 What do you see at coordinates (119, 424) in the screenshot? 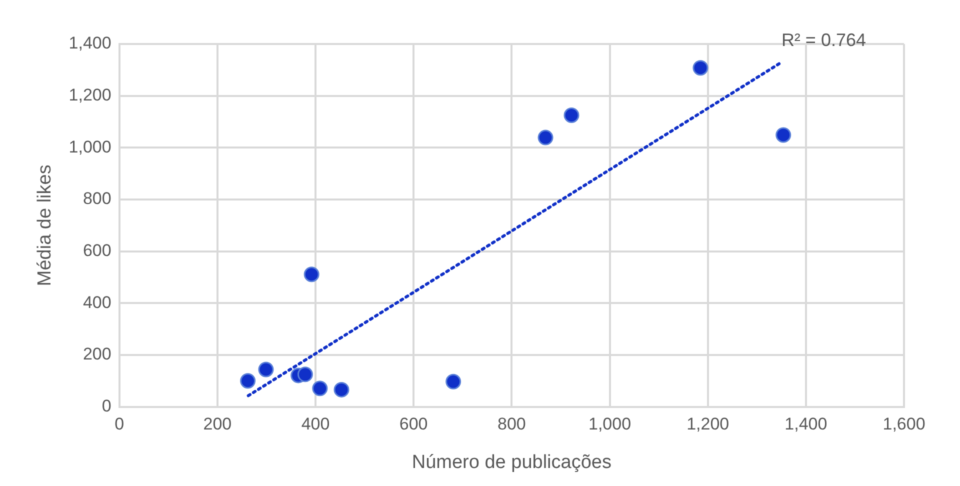
I see `x-tick-label: 0` at bounding box center [119, 424].